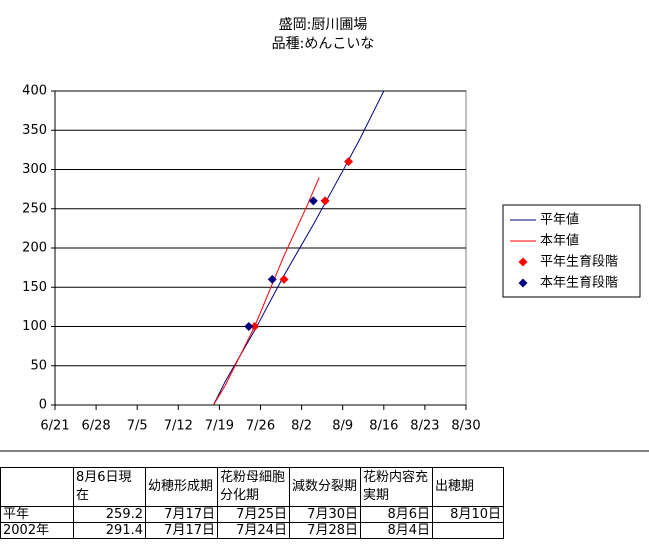 Image resolution: width=649 pixels, height=545 pixels. Describe the element at coordinates (396, 514) in the screenshot. I see `table-cell: 8月6日` at that location.